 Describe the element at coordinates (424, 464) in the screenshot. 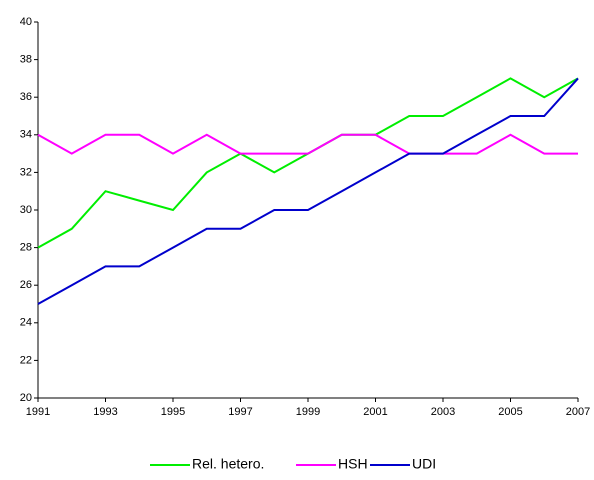

I see `legend-label: UDI` at that location.